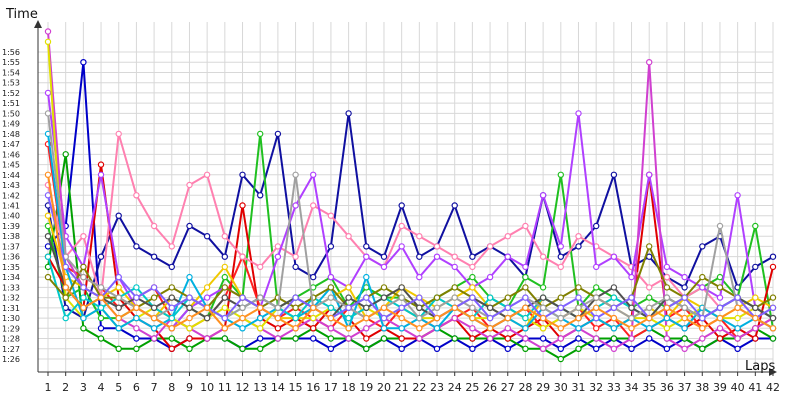 The width and height of the screenshot is (800, 400). Describe the element at coordinates (561, 387) in the screenshot. I see `x-tick-label: 30` at that location.